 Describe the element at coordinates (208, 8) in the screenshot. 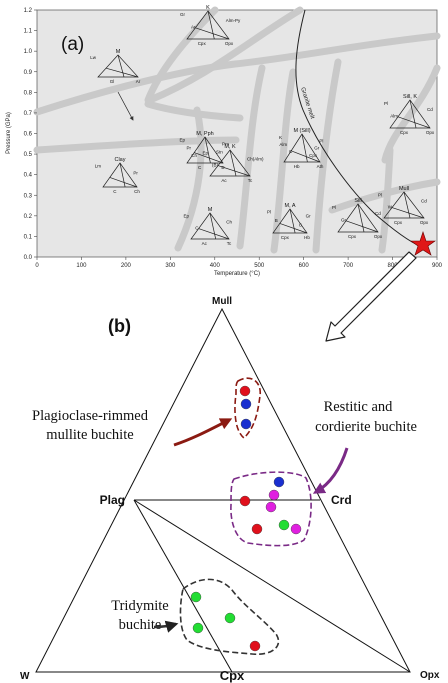

I see `facies-title: K` at that location.